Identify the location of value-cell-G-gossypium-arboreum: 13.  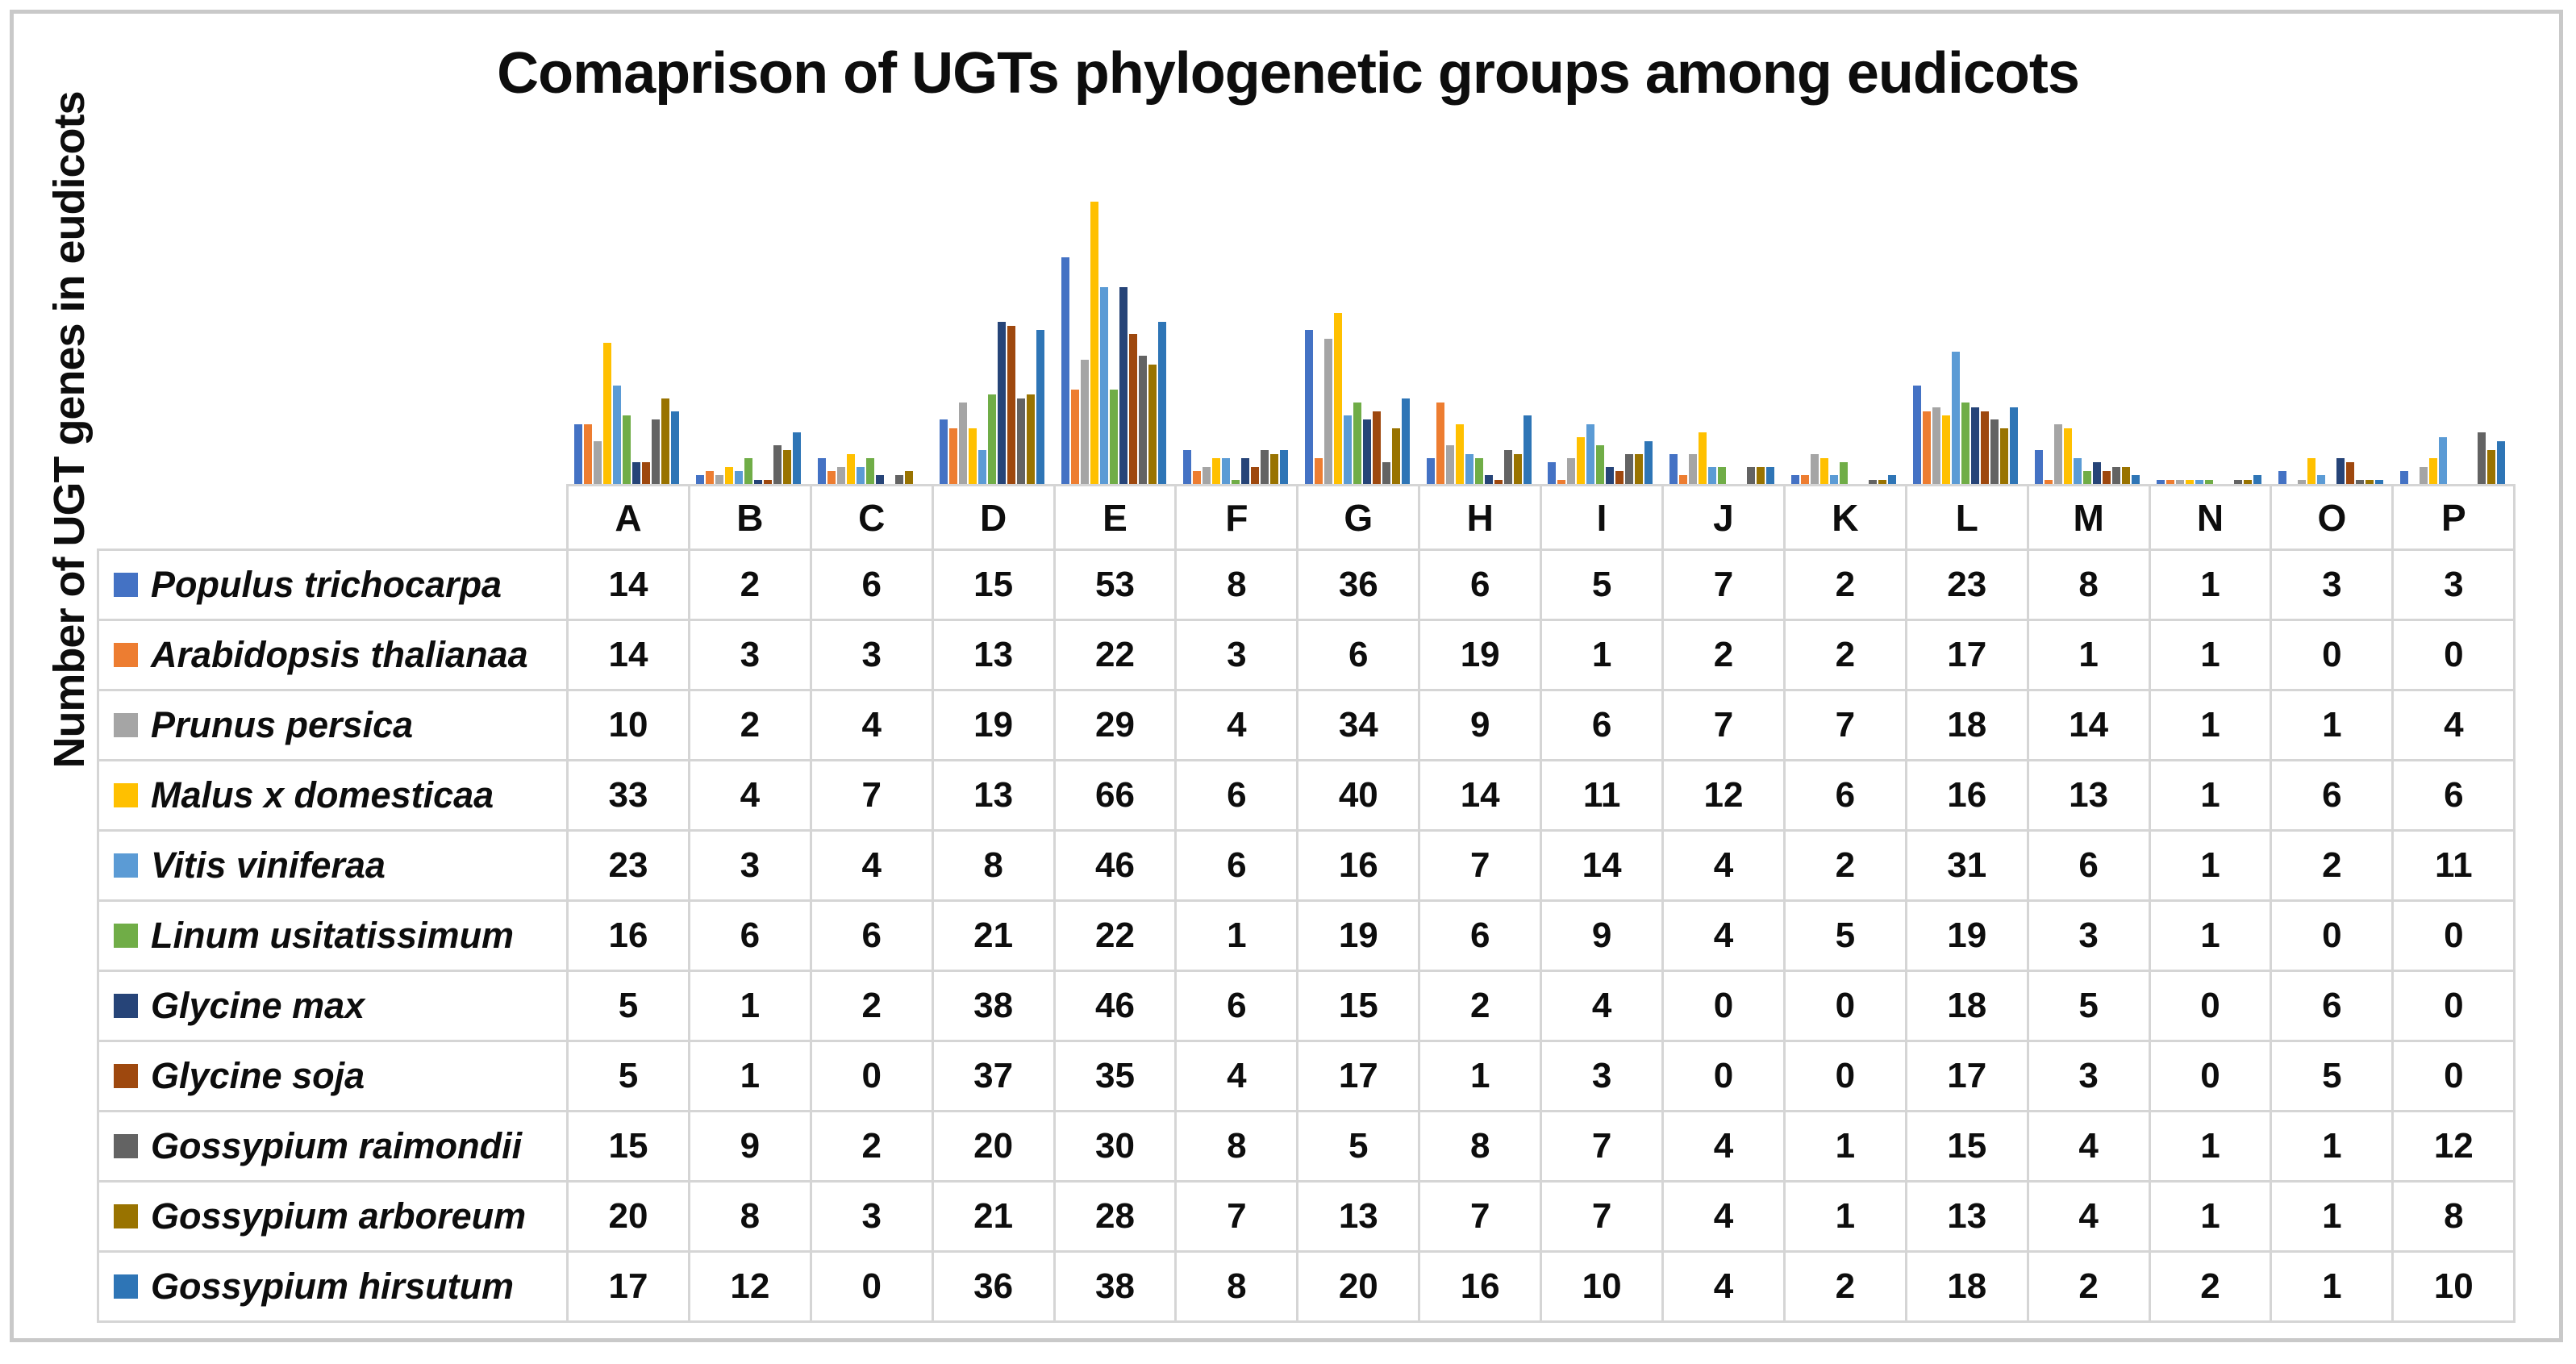
(1358, 1216).